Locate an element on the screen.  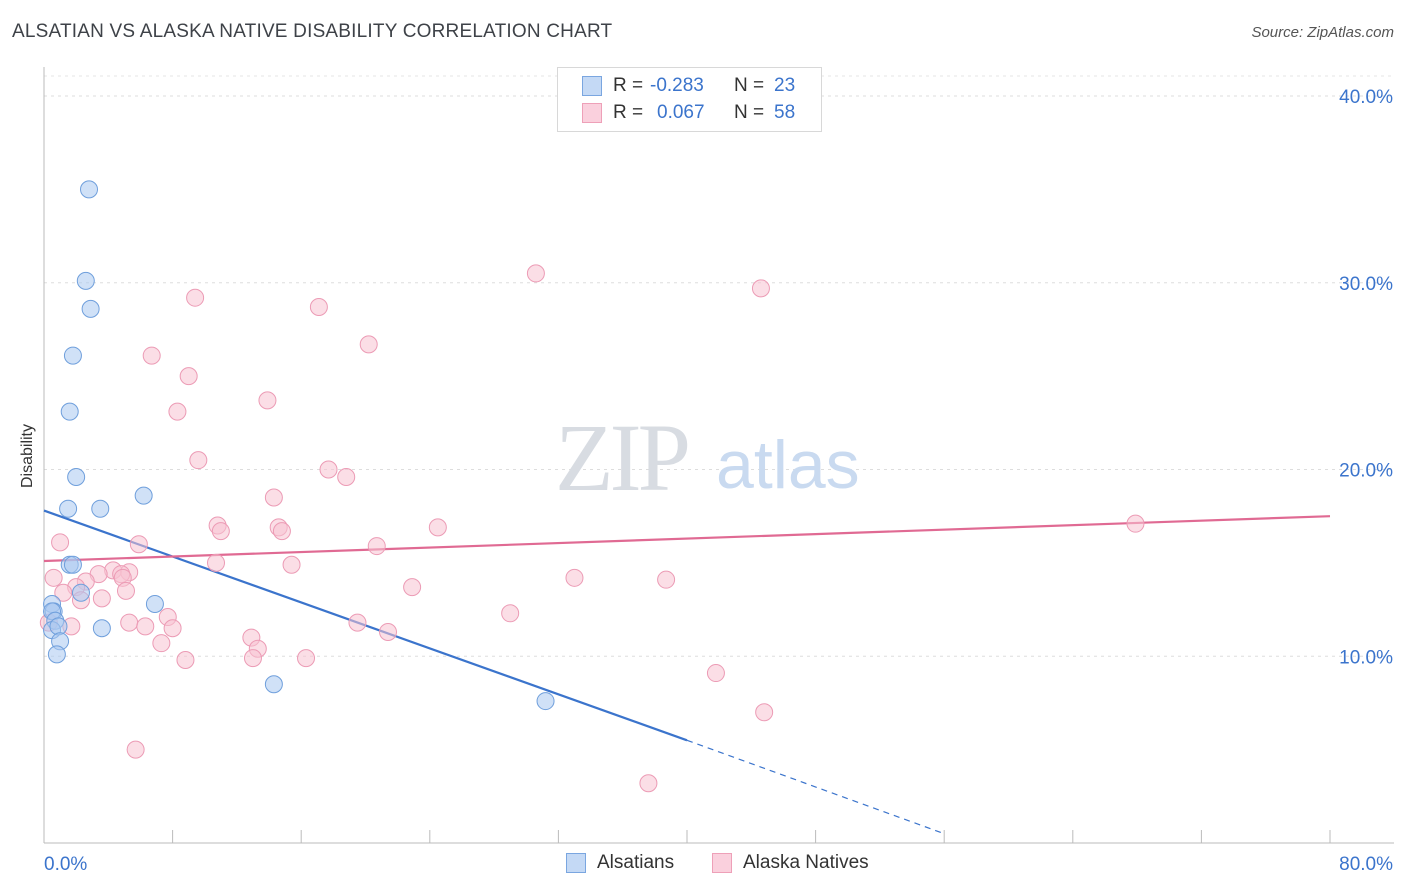
legend-r-value: -0.283 is located at coordinates (677, 85).